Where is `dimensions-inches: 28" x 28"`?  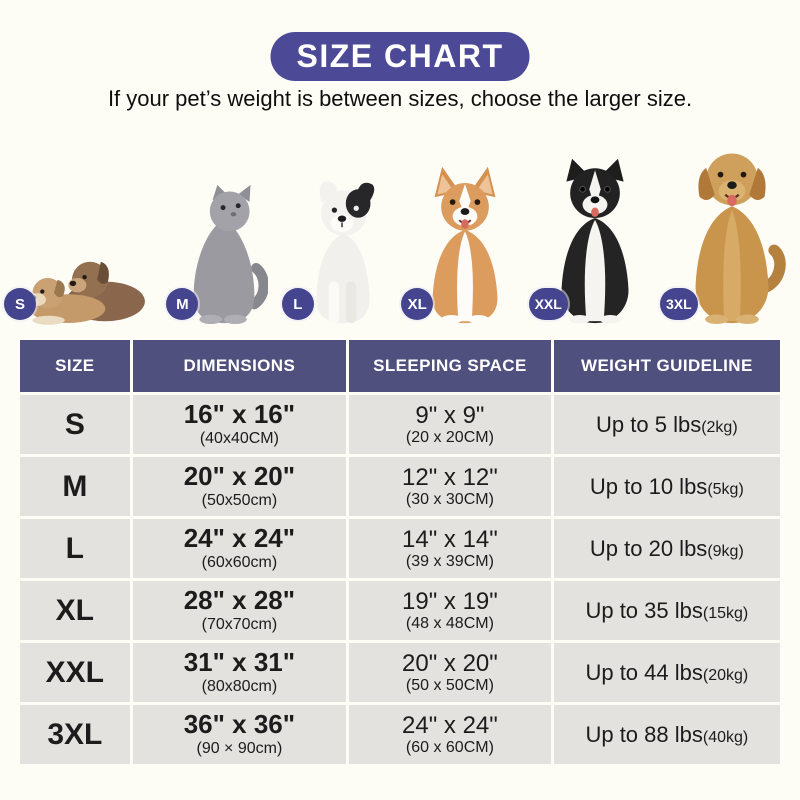
dimensions-inches: 28" x 28" is located at coordinates (239, 600).